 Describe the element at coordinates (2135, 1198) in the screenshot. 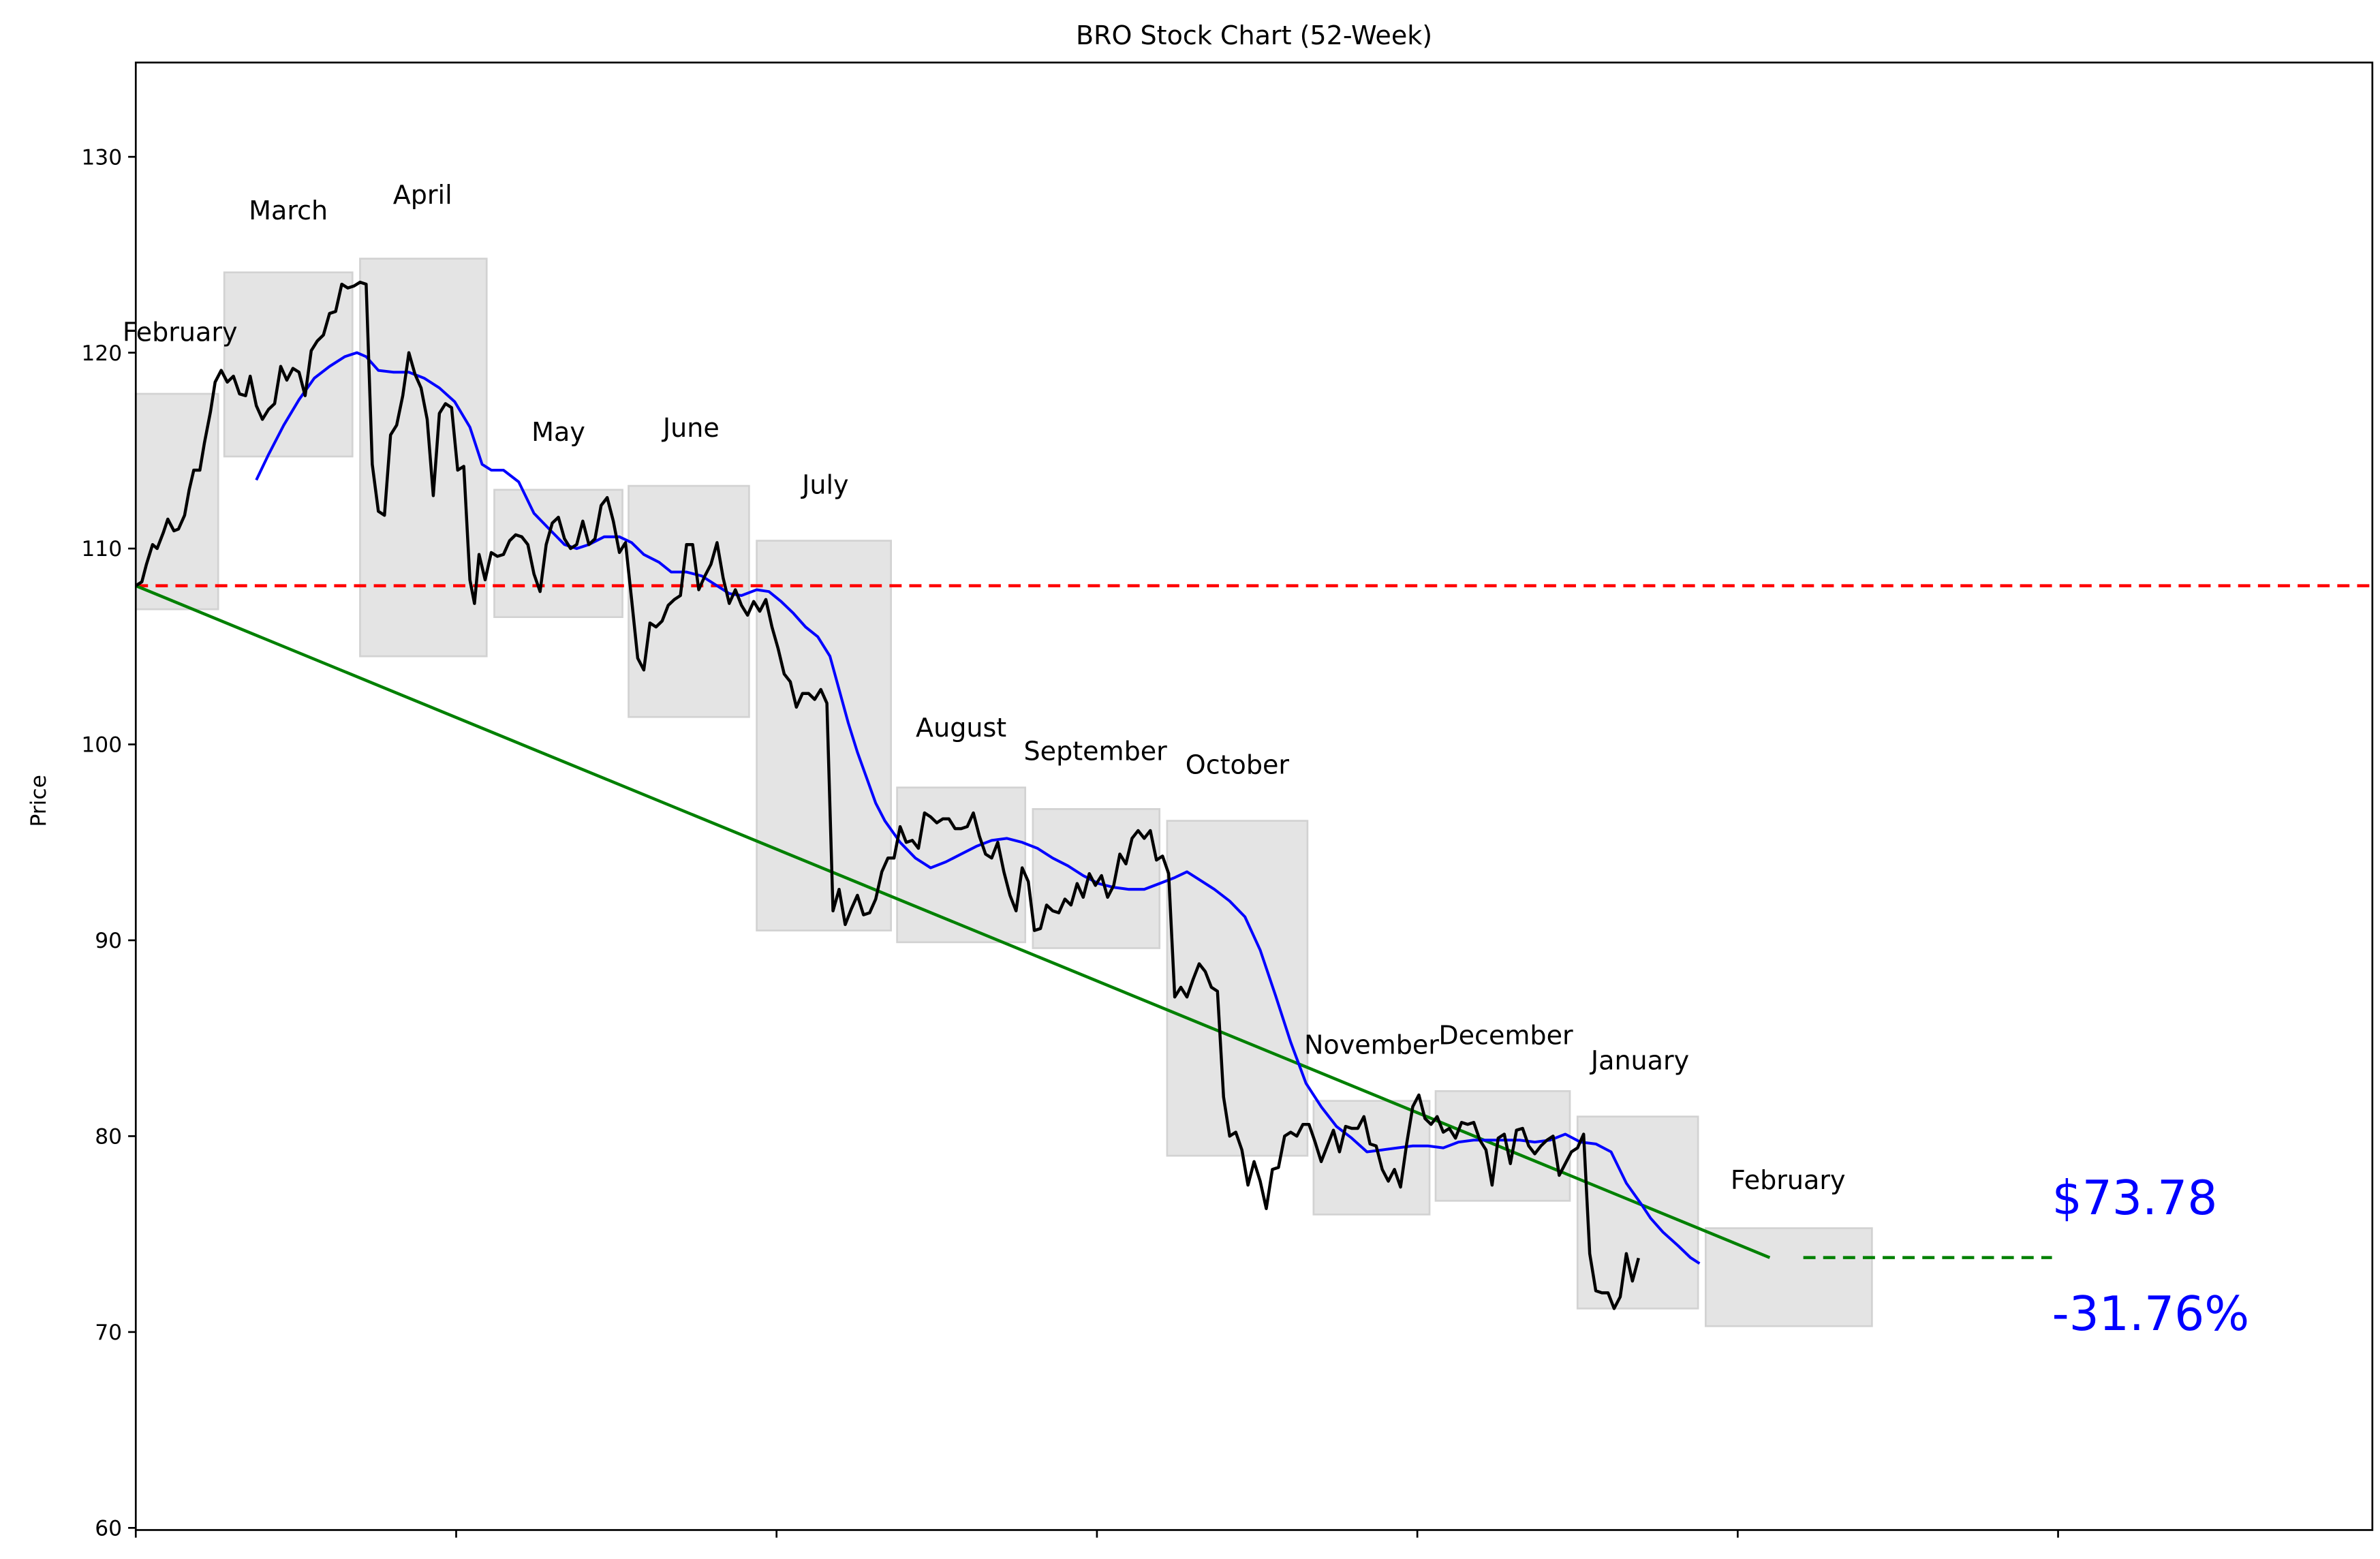

I see `last-price-annotation: $73.78` at that location.